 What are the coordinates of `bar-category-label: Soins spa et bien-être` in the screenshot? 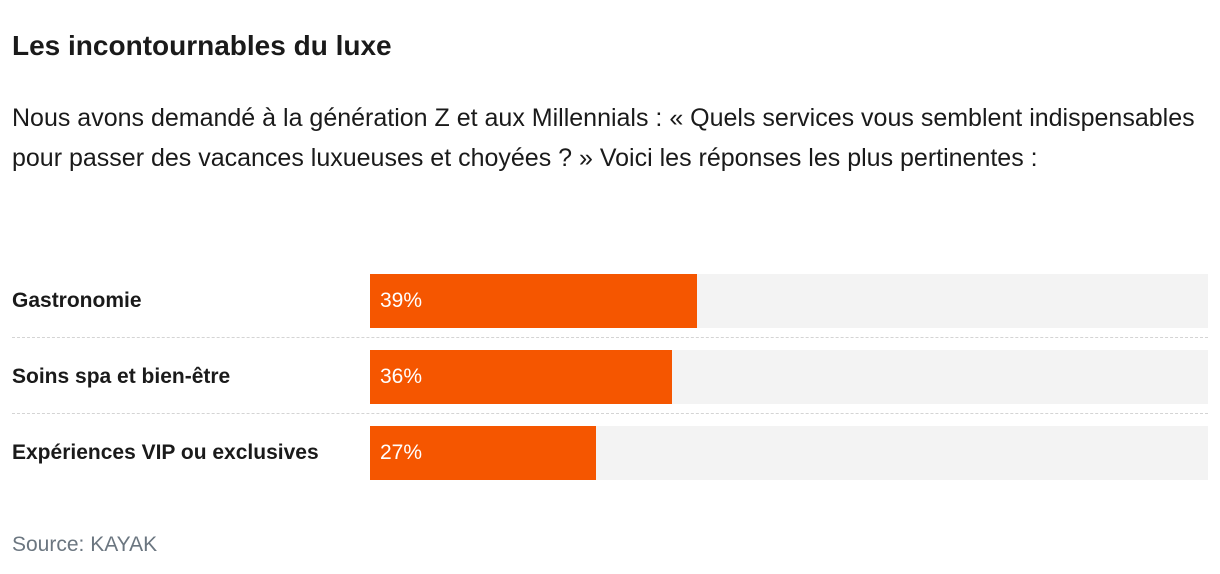 It's located at (121, 376).